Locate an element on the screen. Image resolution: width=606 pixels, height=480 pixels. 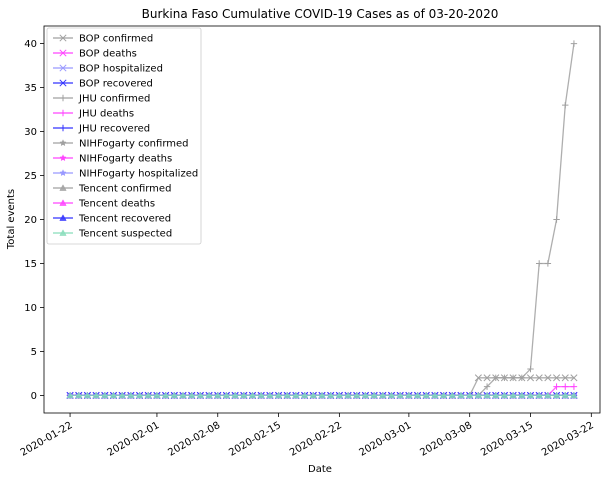
legend-label: BOP deaths is located at coordinates (108, 54).